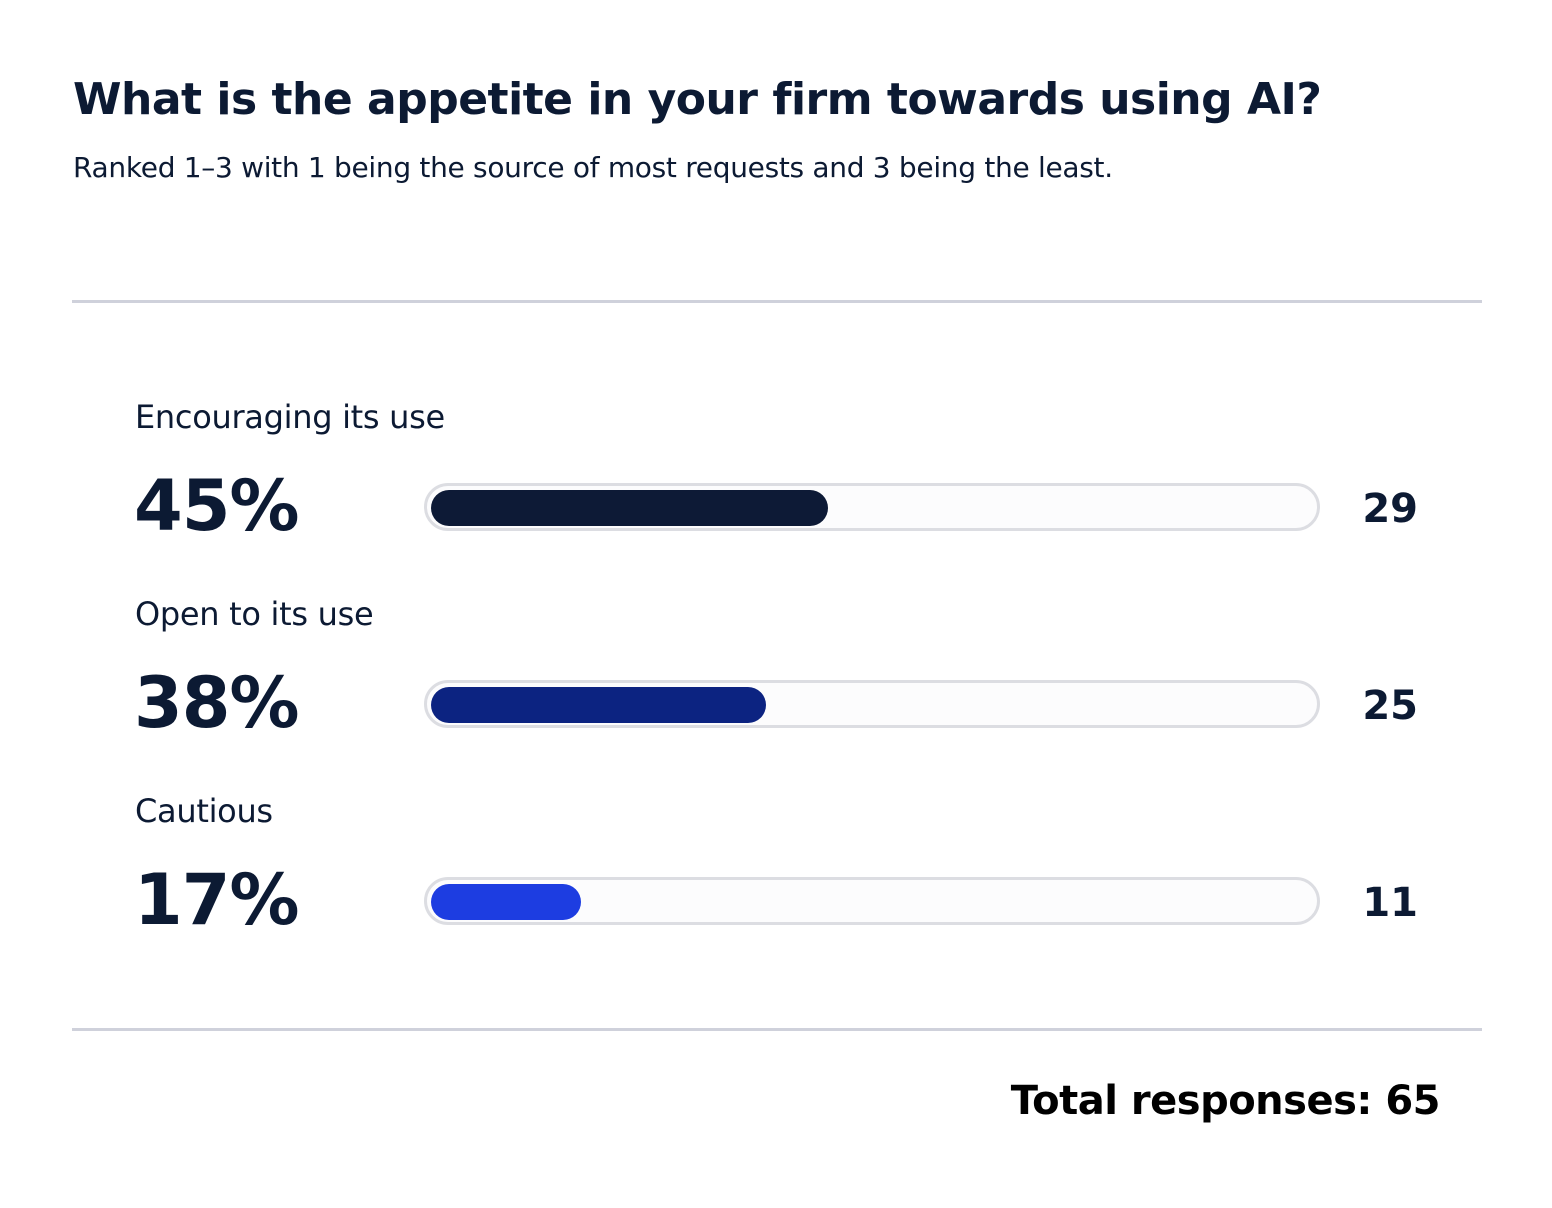 The height and width of the screenshot is (1208, 1552). What do you see at coordinates (290, 417) in the screenshot?
I see `category-label: Encouraging its use` at bounding box center [290, 417].